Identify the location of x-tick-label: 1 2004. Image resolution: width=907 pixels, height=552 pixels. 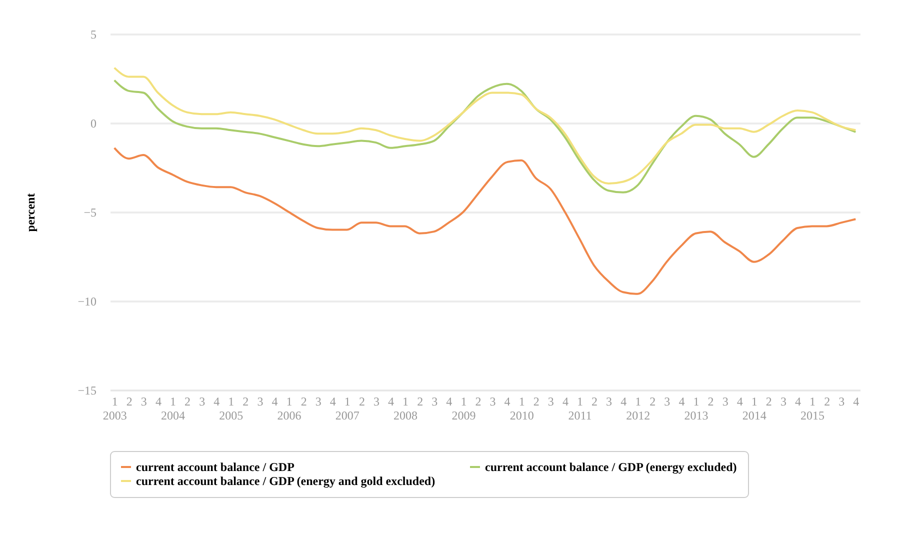
(173, 408).